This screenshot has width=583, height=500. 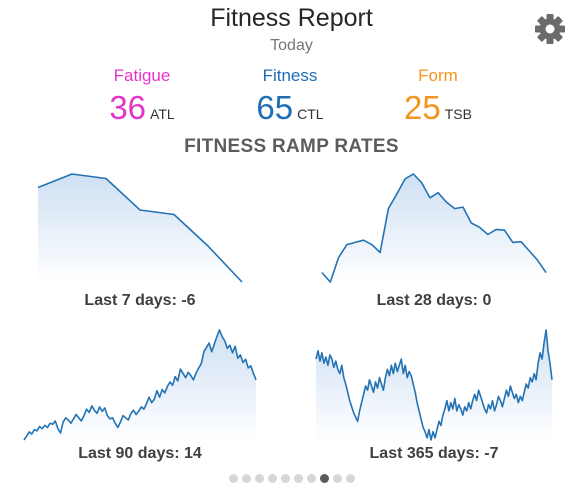 I want to click on chart-ramp-28d: Last 28 days: 0, so click(x=434, y=242).